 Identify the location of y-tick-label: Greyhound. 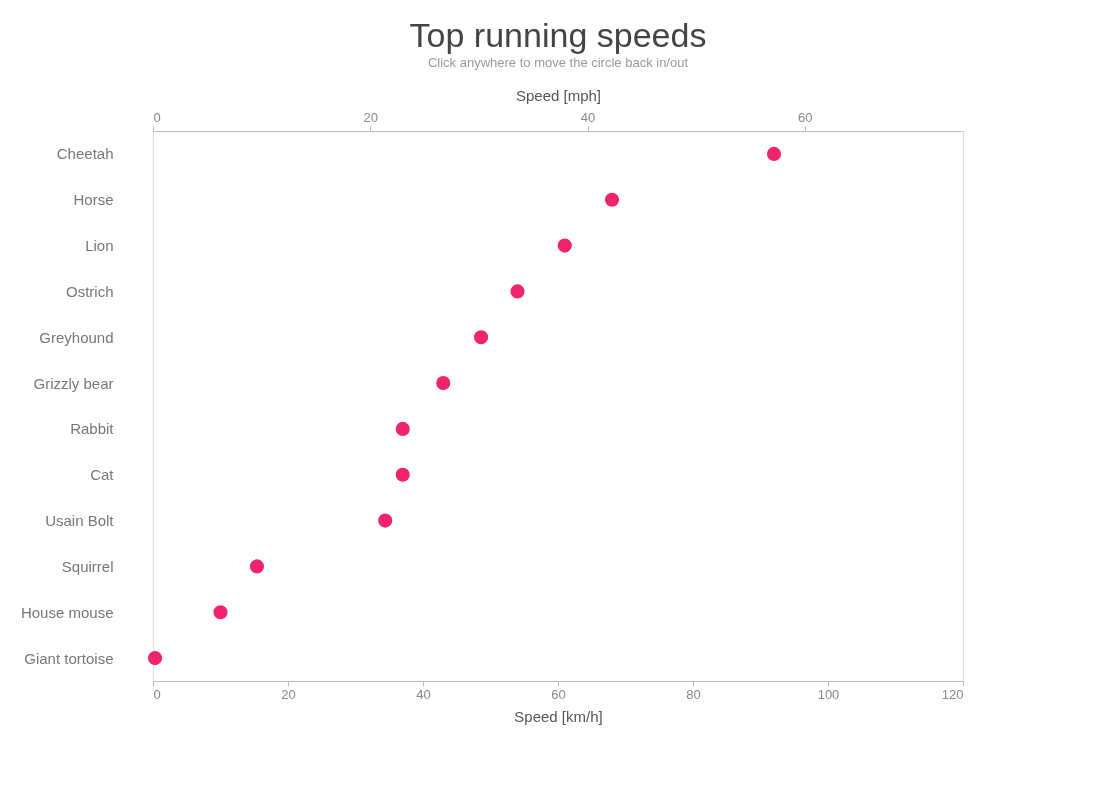
(76, 337).